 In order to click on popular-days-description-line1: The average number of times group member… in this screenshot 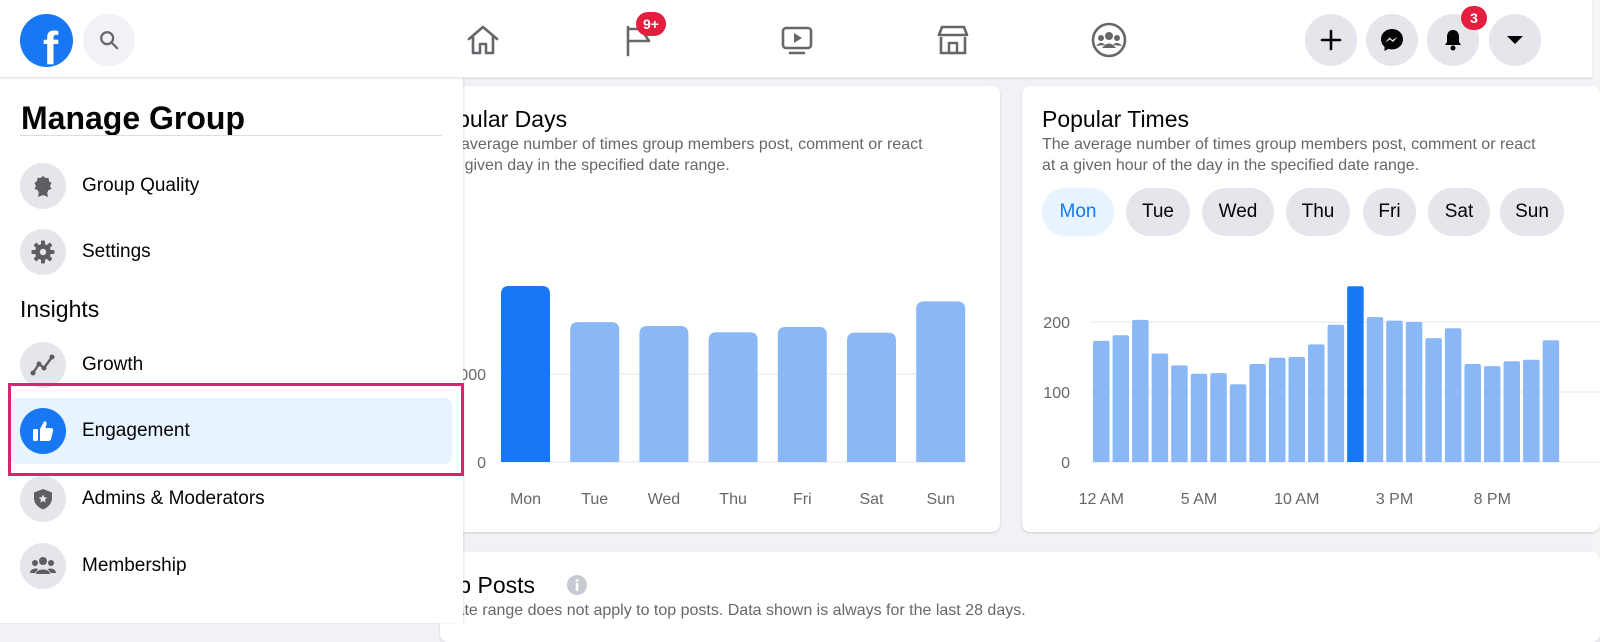, I will do `click(681, 144)`.